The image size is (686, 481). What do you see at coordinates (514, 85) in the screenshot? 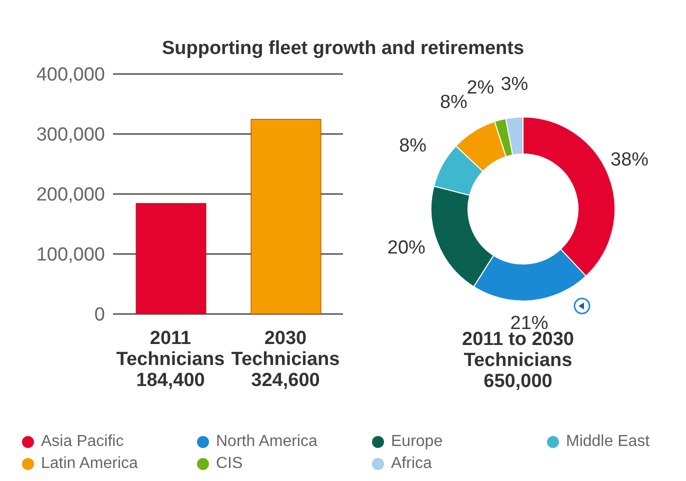
I see `data-label: 3%` at bounding box center [514, 85].